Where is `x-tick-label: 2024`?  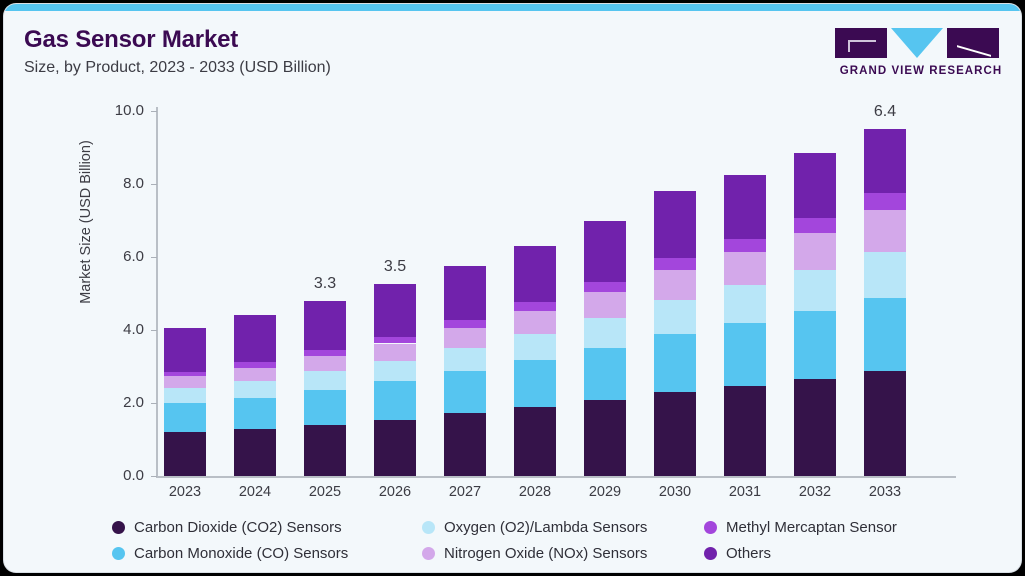 x-tick-label: 2024 is located at coordinates (255, 492).